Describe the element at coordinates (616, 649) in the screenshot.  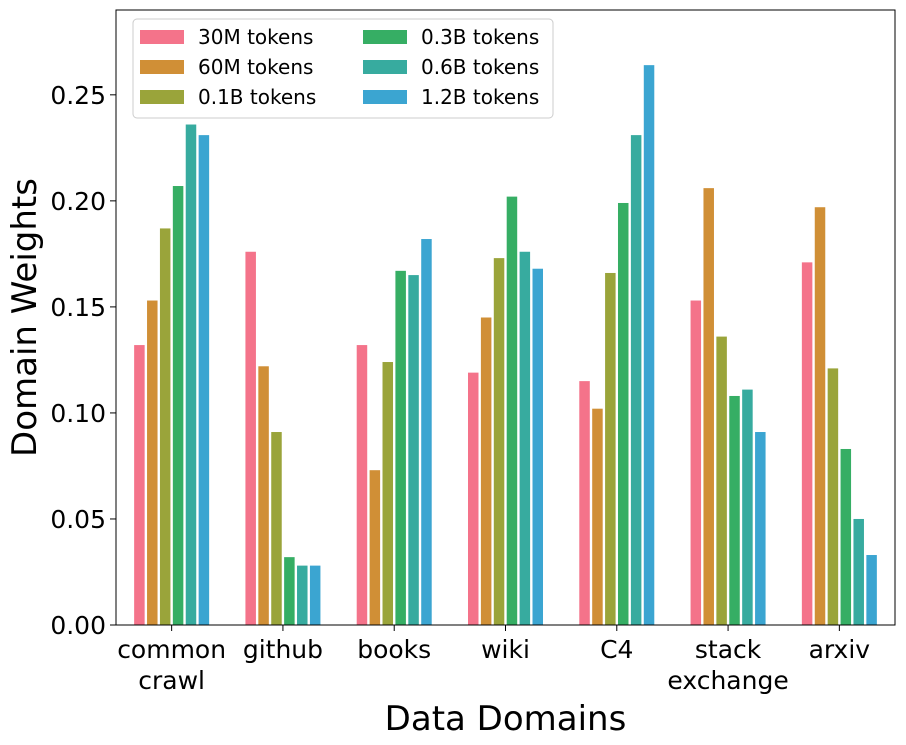
I see `x-tick-label: C4` at that location.